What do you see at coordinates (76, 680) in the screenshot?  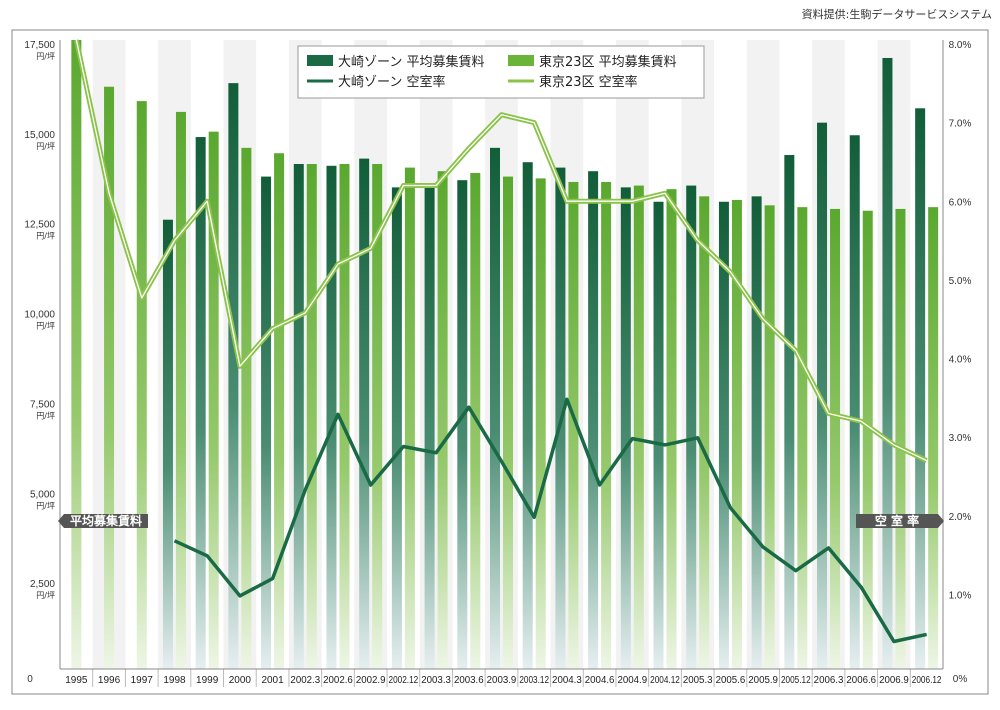 I see `x-tick-label: 1995` at bounding box center [76, 680].